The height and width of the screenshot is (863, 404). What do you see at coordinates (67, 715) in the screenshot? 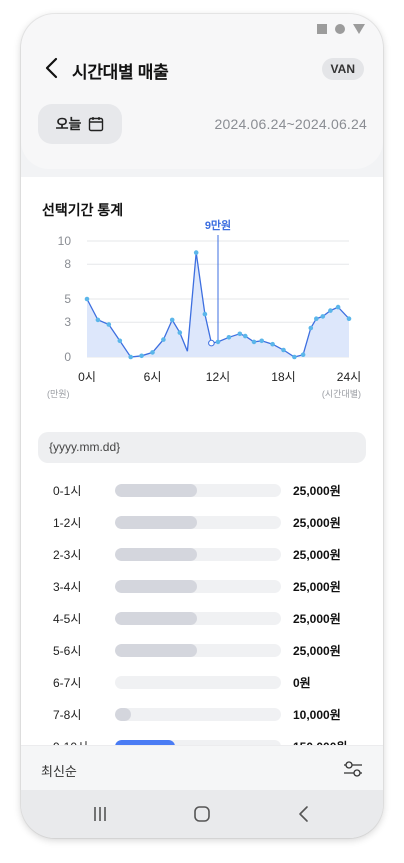
I see `time-slot-label: 7-8시` at bounding box center [67, 715].